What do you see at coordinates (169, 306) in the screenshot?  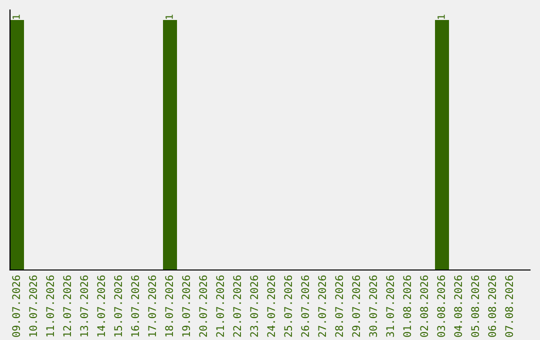 I see `x-tick-label: 18.07.2026` at bounding box center [169, 306].